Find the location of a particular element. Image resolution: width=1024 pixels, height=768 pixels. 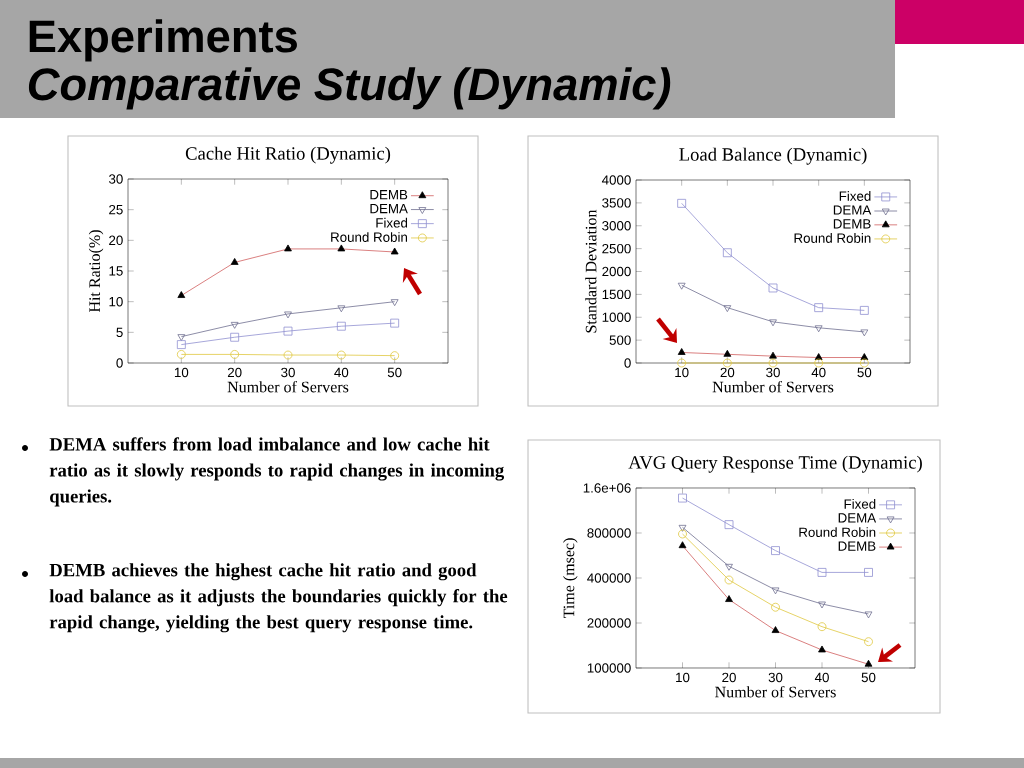

y-tick-label: 1500 is located at coordinates (616, 294).